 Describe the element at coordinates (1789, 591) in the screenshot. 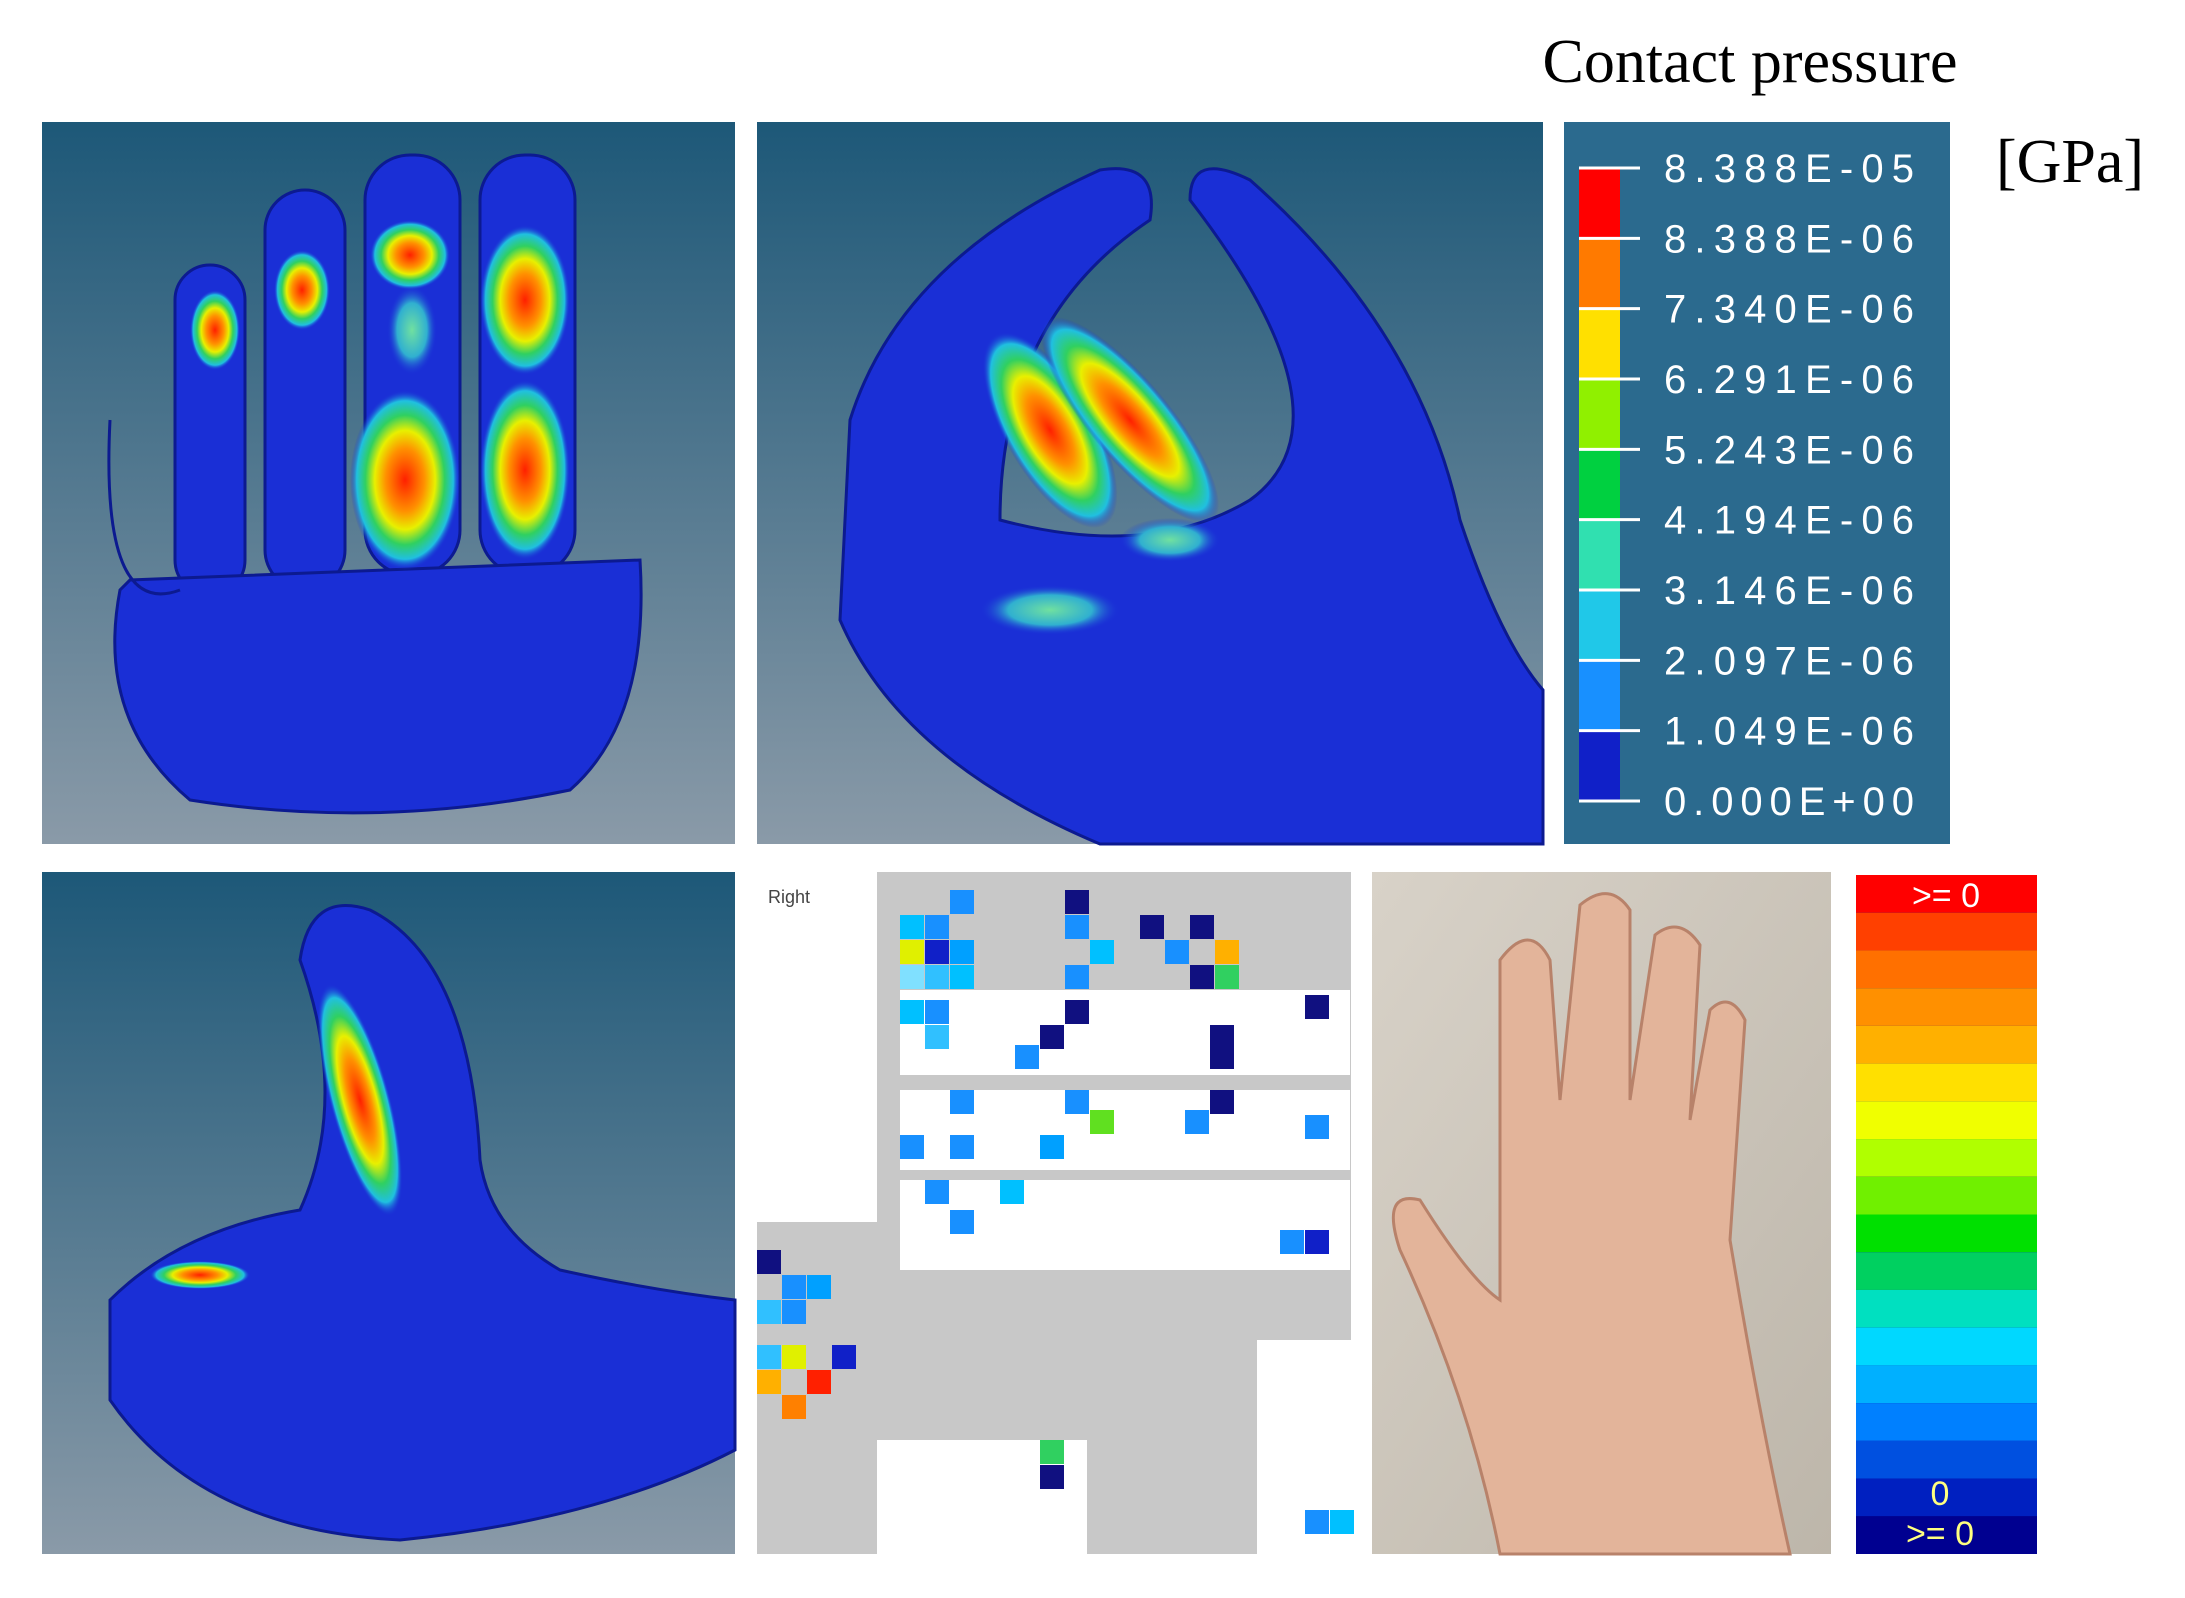

I see `legend-label: 3.146E-06` at that location.